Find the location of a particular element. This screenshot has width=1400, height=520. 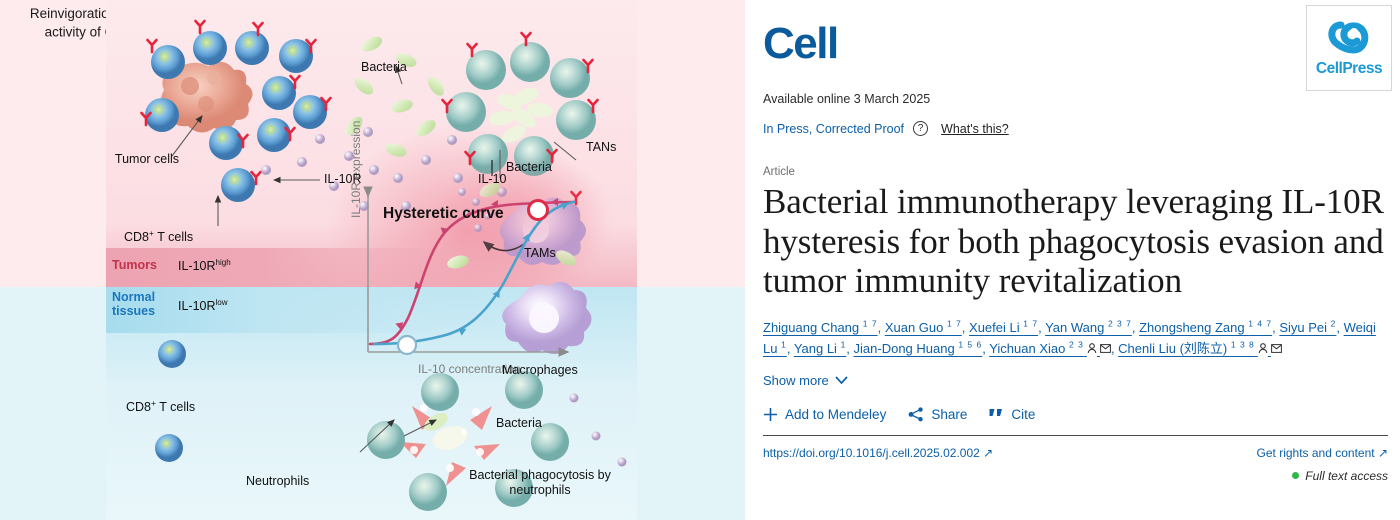

author-name: Xuan Guo is located at coordinates (915, 327).